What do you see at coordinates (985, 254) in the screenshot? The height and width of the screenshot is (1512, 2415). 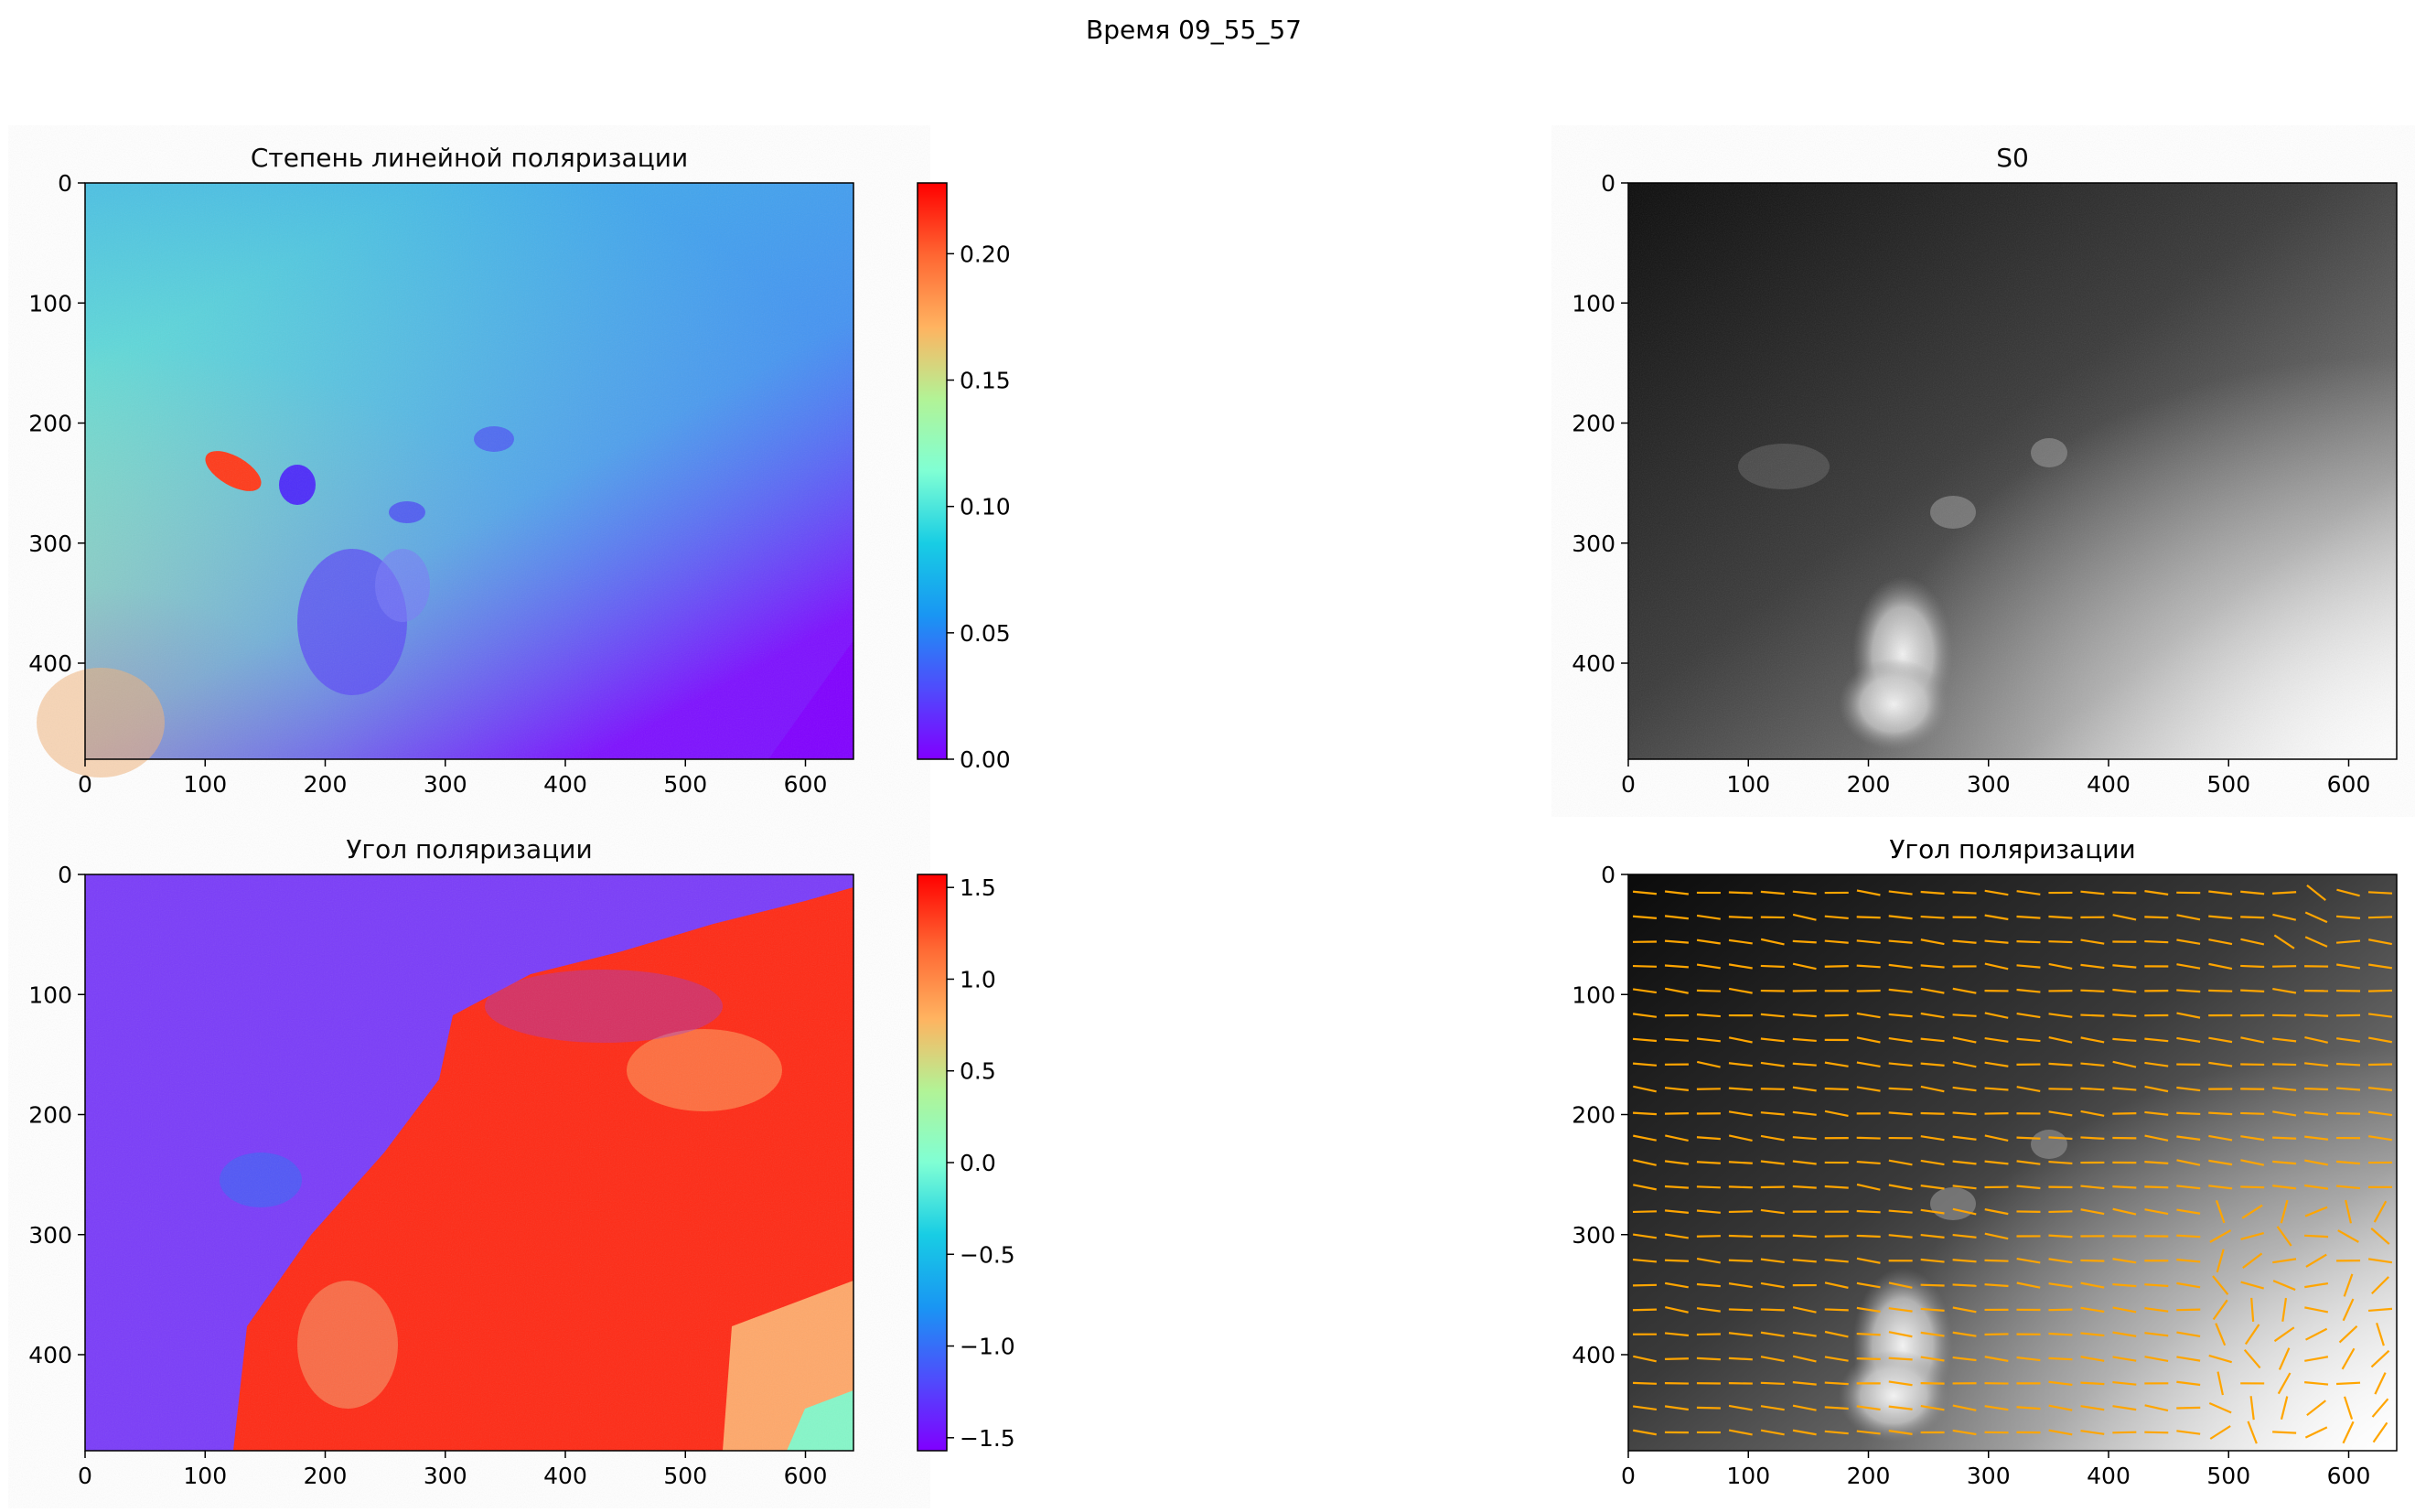 I see `colorbar-tick-label: 0.20` at bounding box center [985, 254].